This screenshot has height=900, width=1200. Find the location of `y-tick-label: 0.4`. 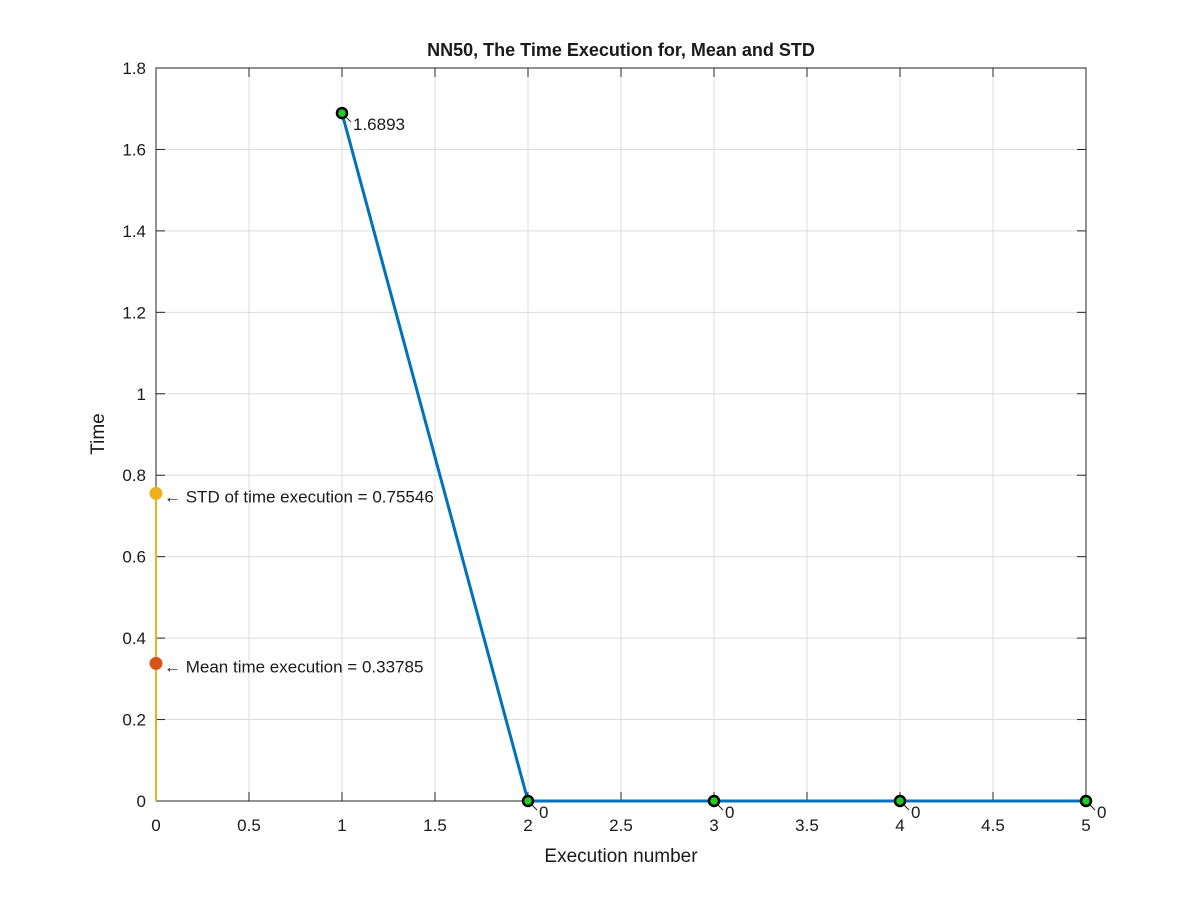

y-tick-label: 0.4 is located at coordinates (134, 638).